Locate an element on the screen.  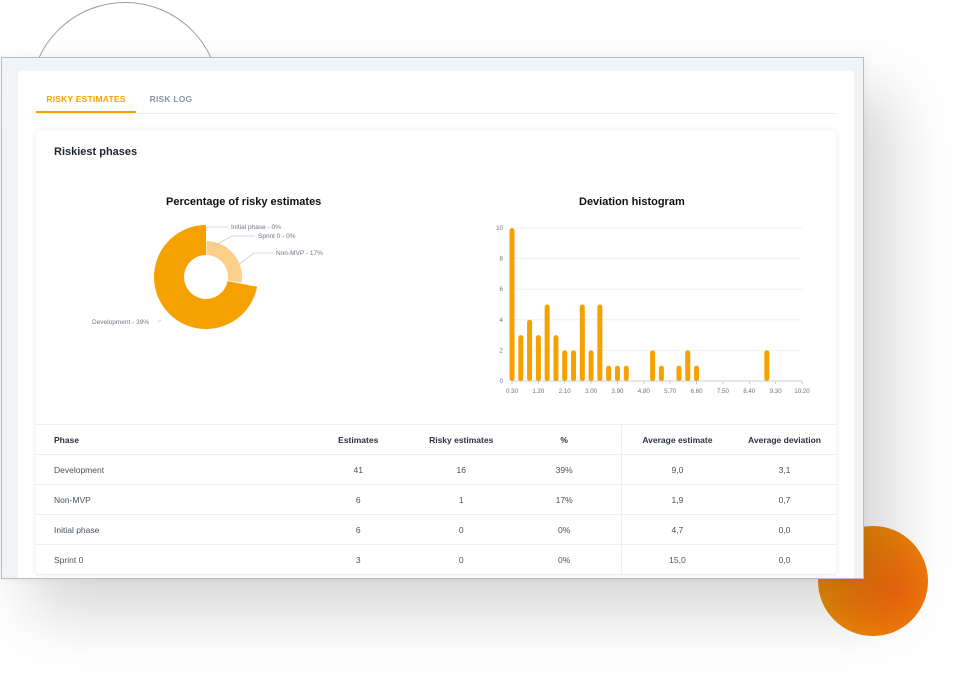
cell-estimates: 3 is located at coordinates (358, 559).